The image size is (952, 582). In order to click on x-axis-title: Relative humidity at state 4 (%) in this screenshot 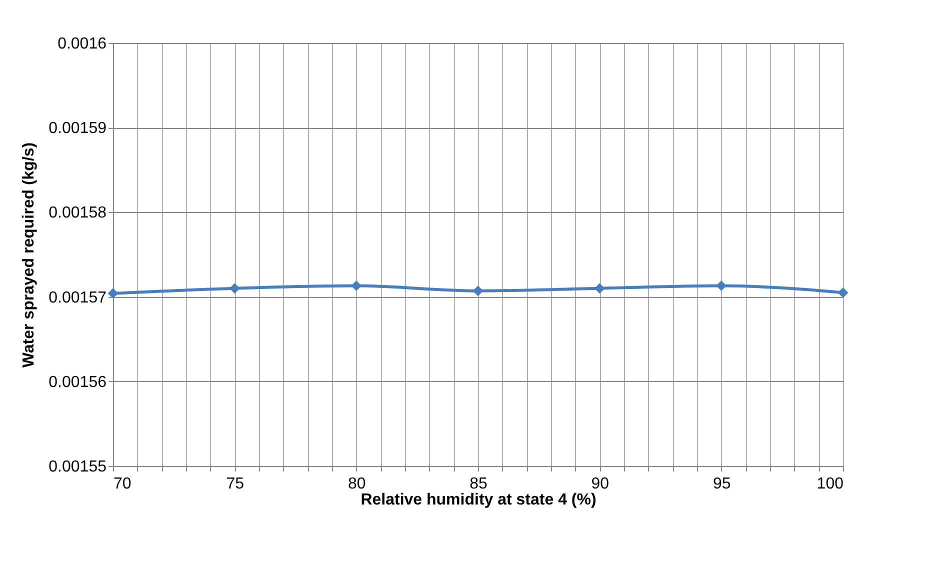, I will do `click(478, 500)`.